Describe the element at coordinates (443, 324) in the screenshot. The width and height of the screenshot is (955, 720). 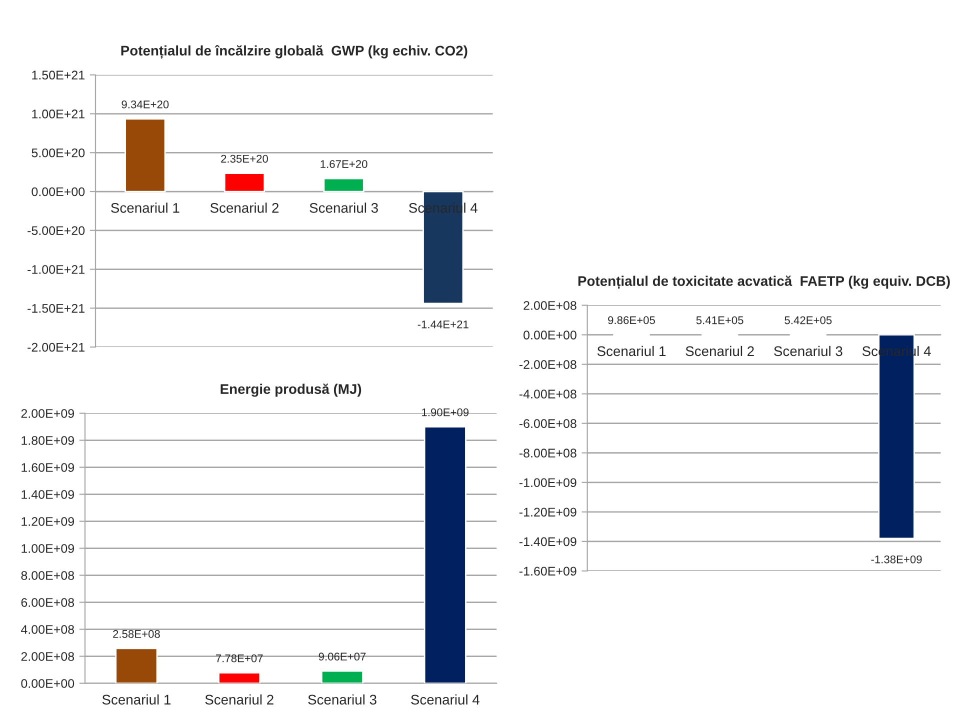
I see `data-label: -1.44E+21` at that location.